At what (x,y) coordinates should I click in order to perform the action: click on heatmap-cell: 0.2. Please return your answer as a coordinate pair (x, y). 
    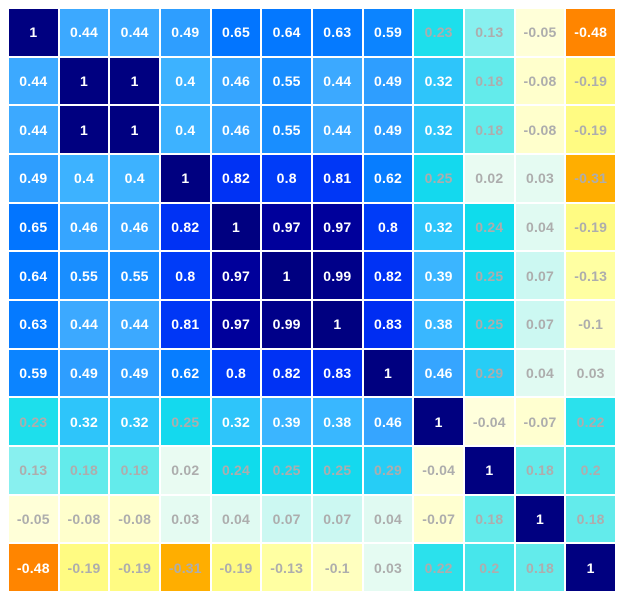
    Looking at the image, I should click on (590, 470).